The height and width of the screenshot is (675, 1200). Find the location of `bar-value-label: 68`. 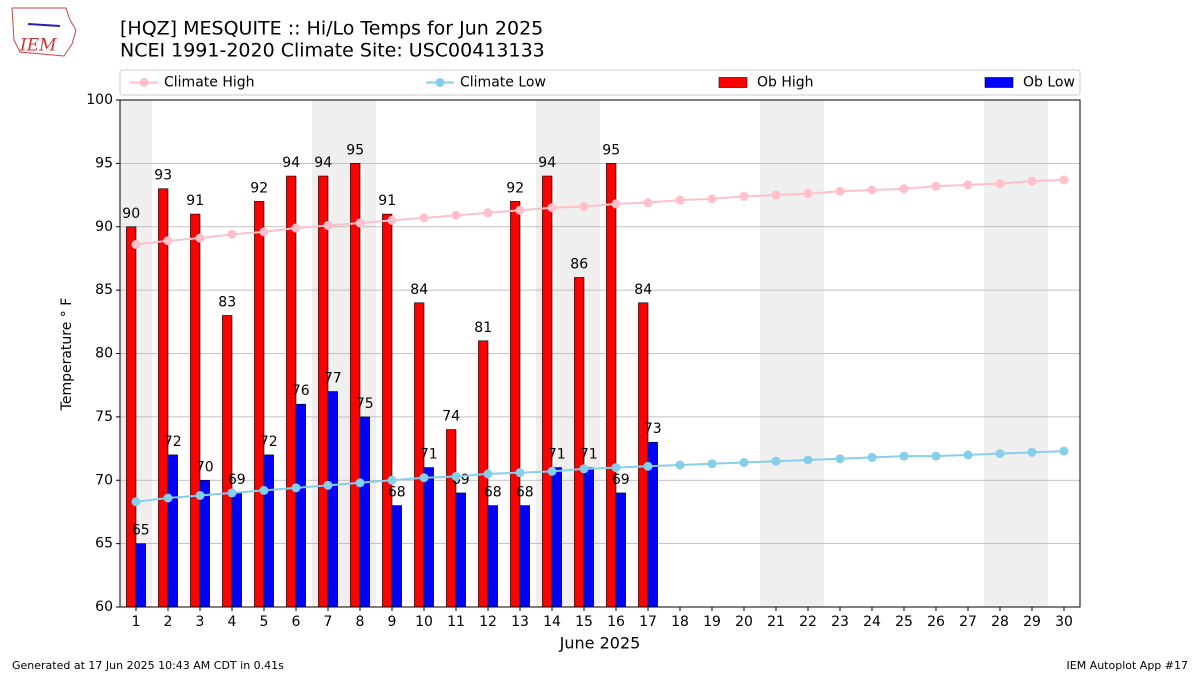

bar-value-label: 68 is located at coordinates (525, 493).